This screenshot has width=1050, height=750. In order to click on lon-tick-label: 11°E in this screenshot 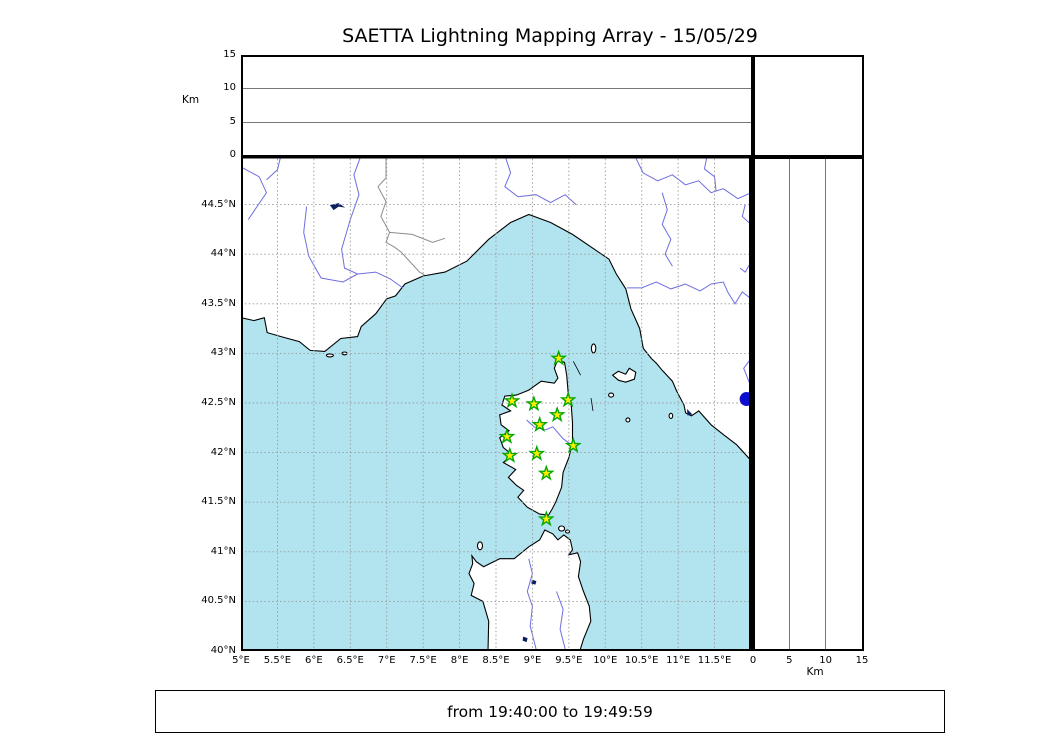, I will do `click(678, 660)`.